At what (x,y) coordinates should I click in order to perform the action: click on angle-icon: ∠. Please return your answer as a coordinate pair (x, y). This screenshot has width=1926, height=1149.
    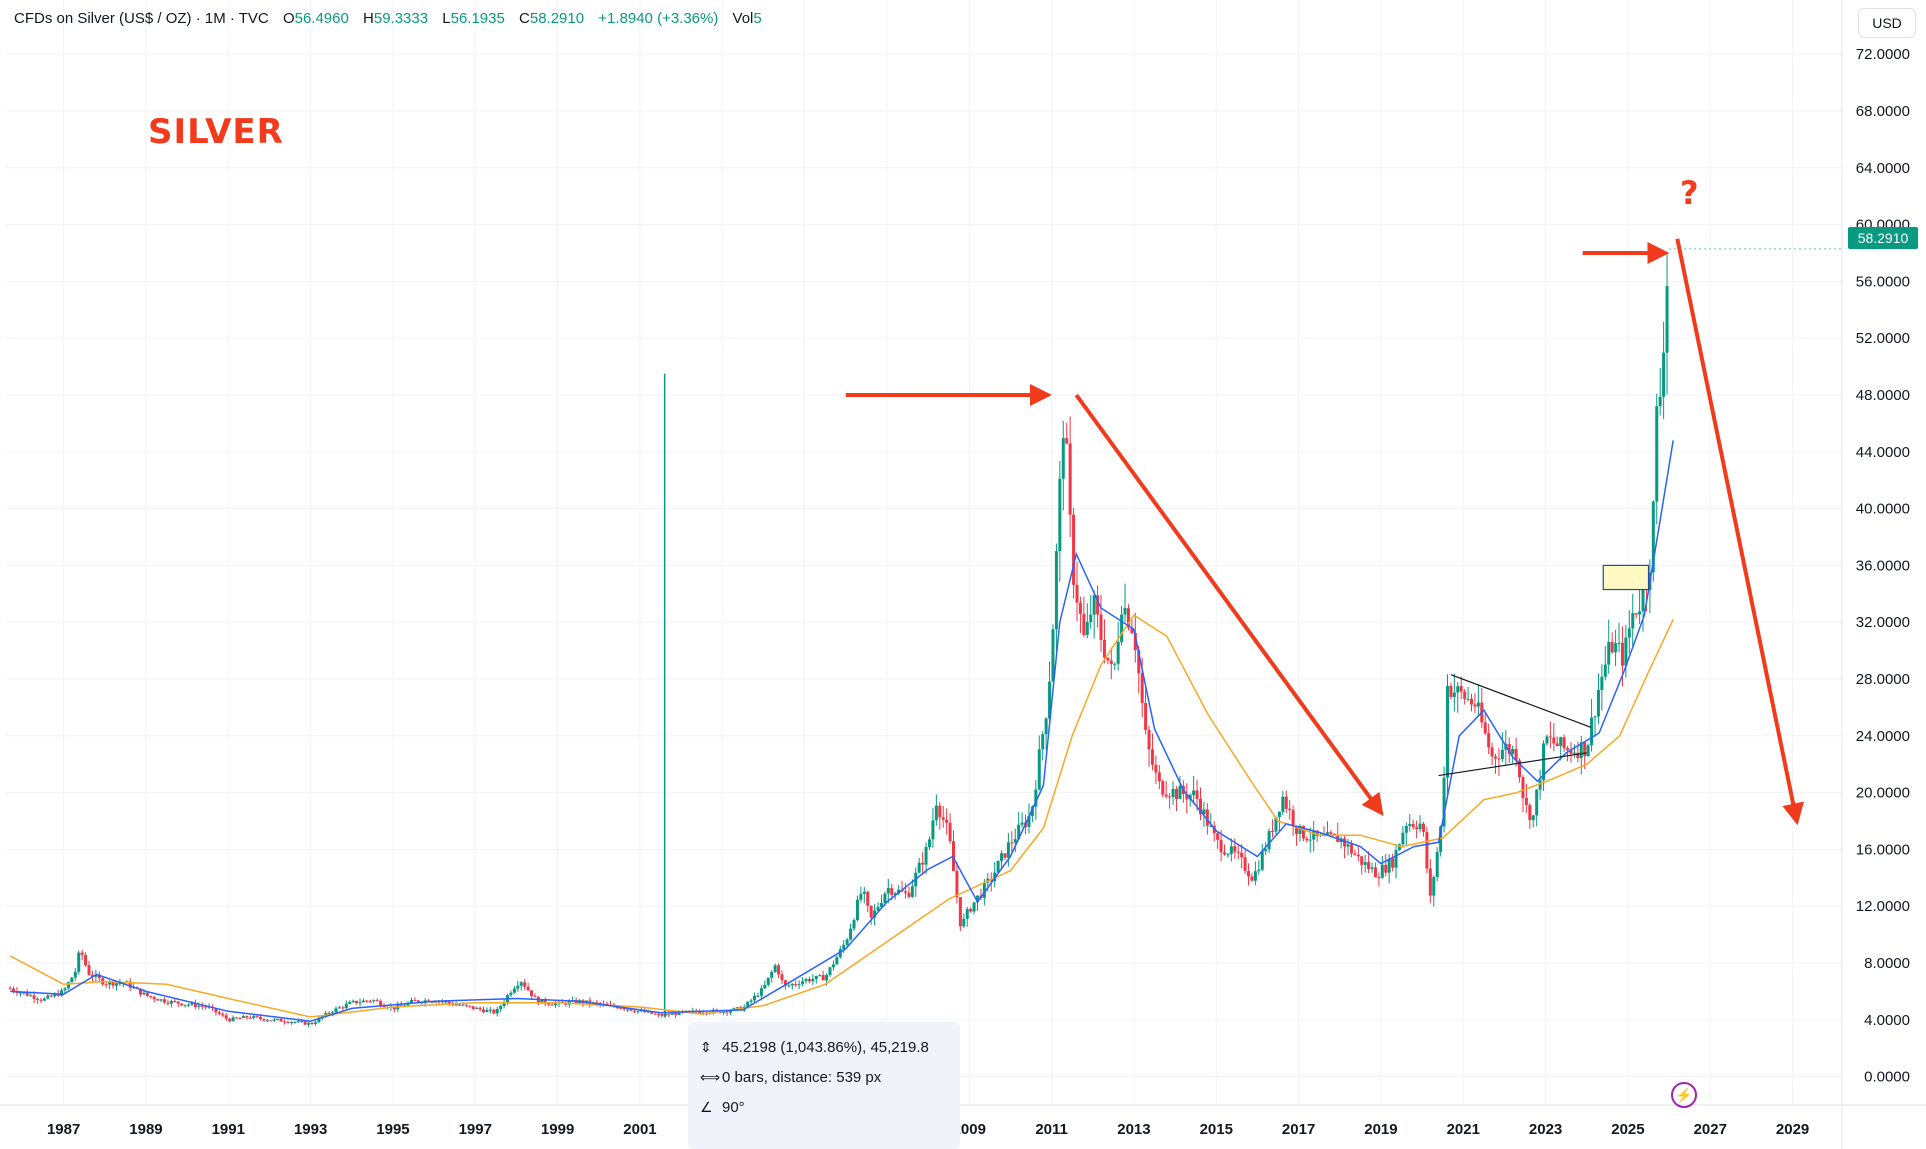
    Looking at the image, I should click on (706, 1105).